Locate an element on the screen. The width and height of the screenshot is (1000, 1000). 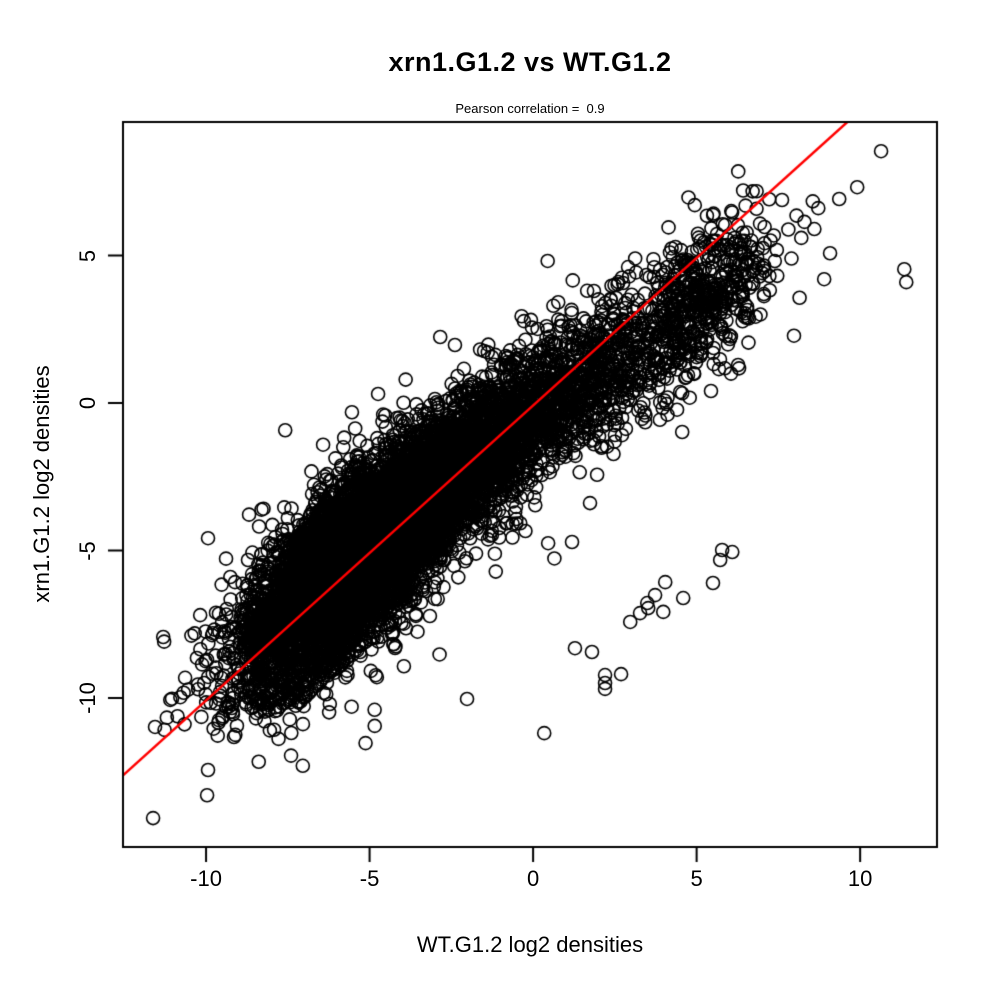
x-tick-label: -5 is located at coordinates (369, 878).